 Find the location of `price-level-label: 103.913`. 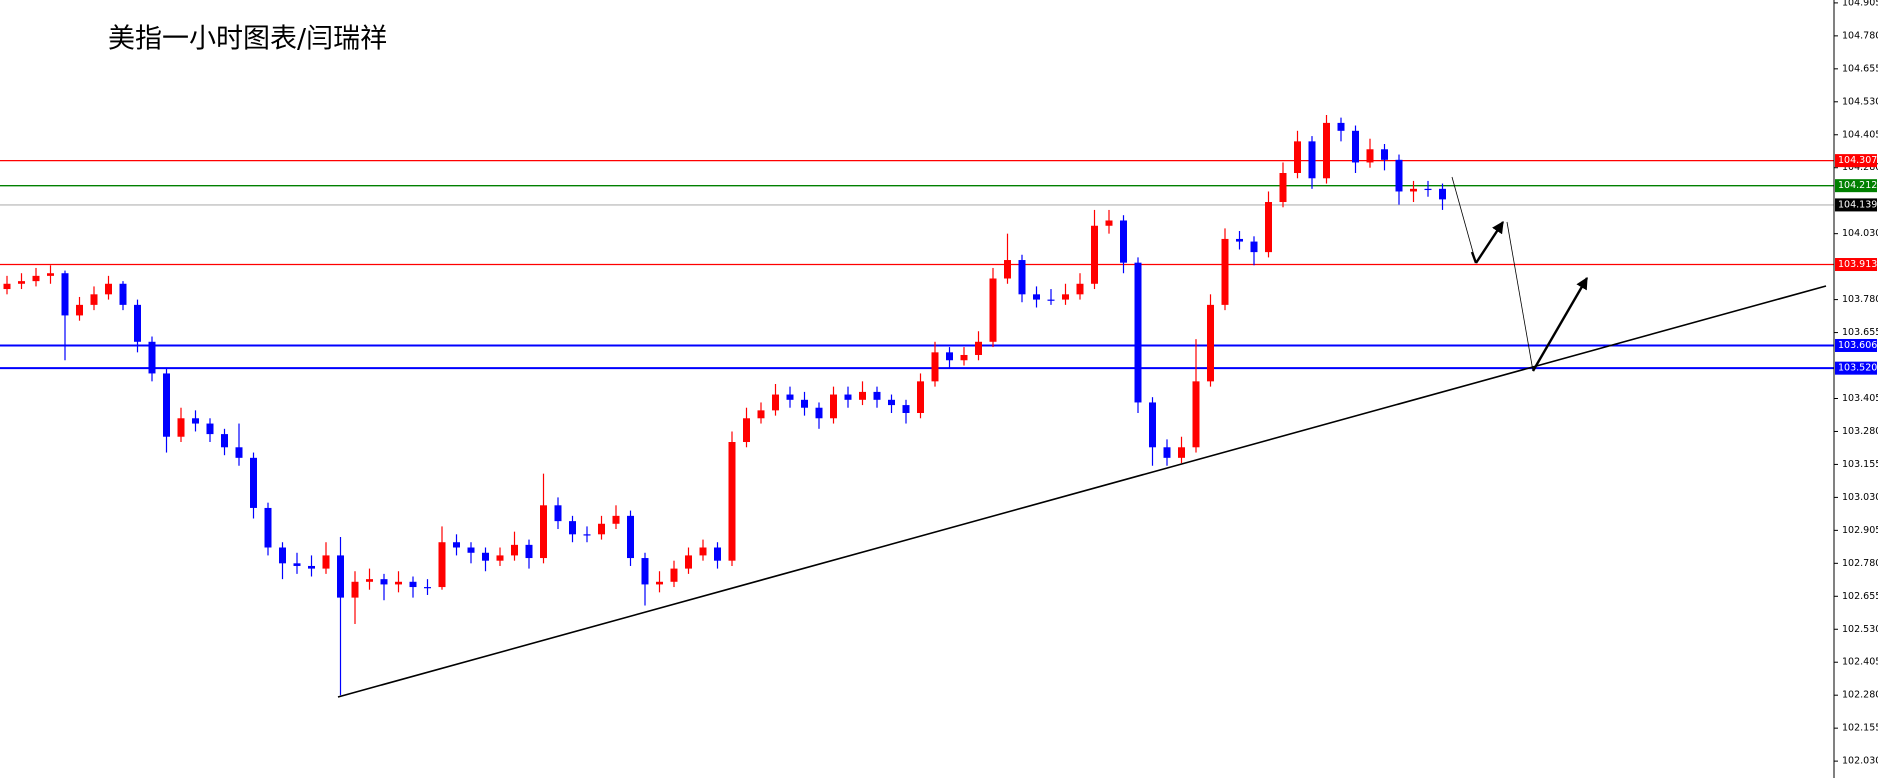

price-level-label: 103.913 is located at coordinates (1857, 264).